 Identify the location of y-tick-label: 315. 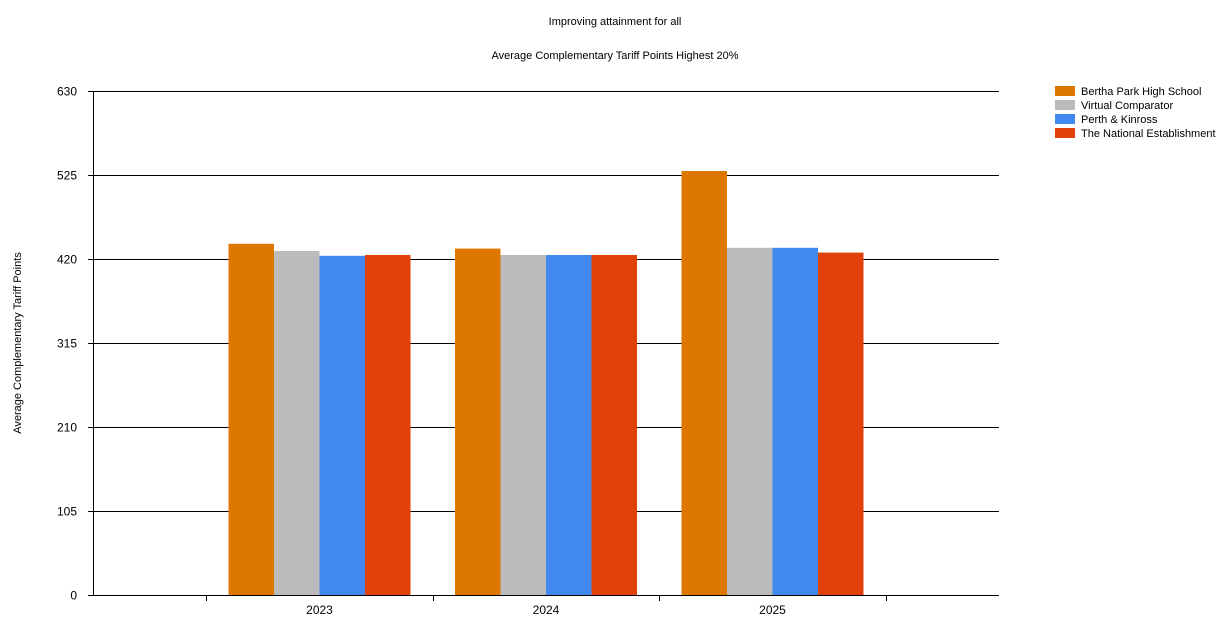
(67, 344).